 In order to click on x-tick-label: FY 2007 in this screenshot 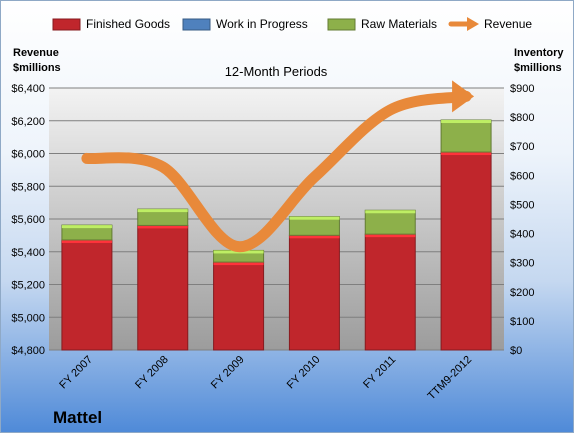, I will do `click(76, 373)`.